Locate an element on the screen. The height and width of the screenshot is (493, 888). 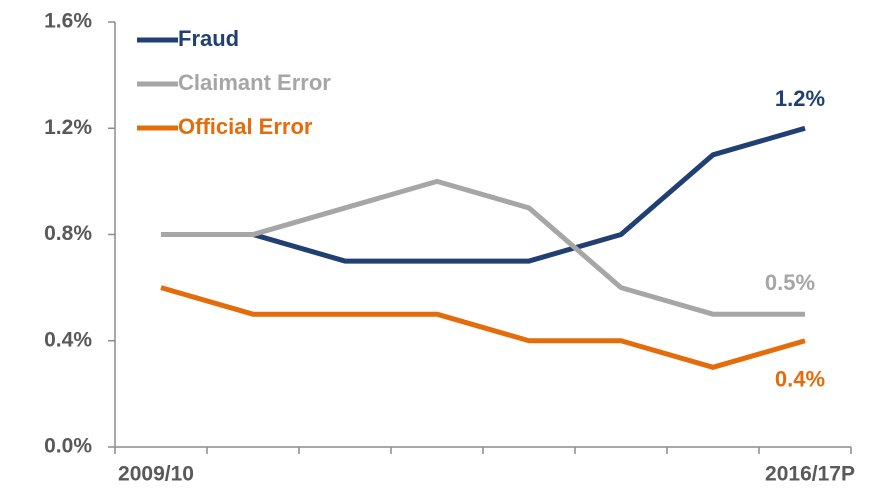
legend-label: Official Error is located at coordinates (245, 126).